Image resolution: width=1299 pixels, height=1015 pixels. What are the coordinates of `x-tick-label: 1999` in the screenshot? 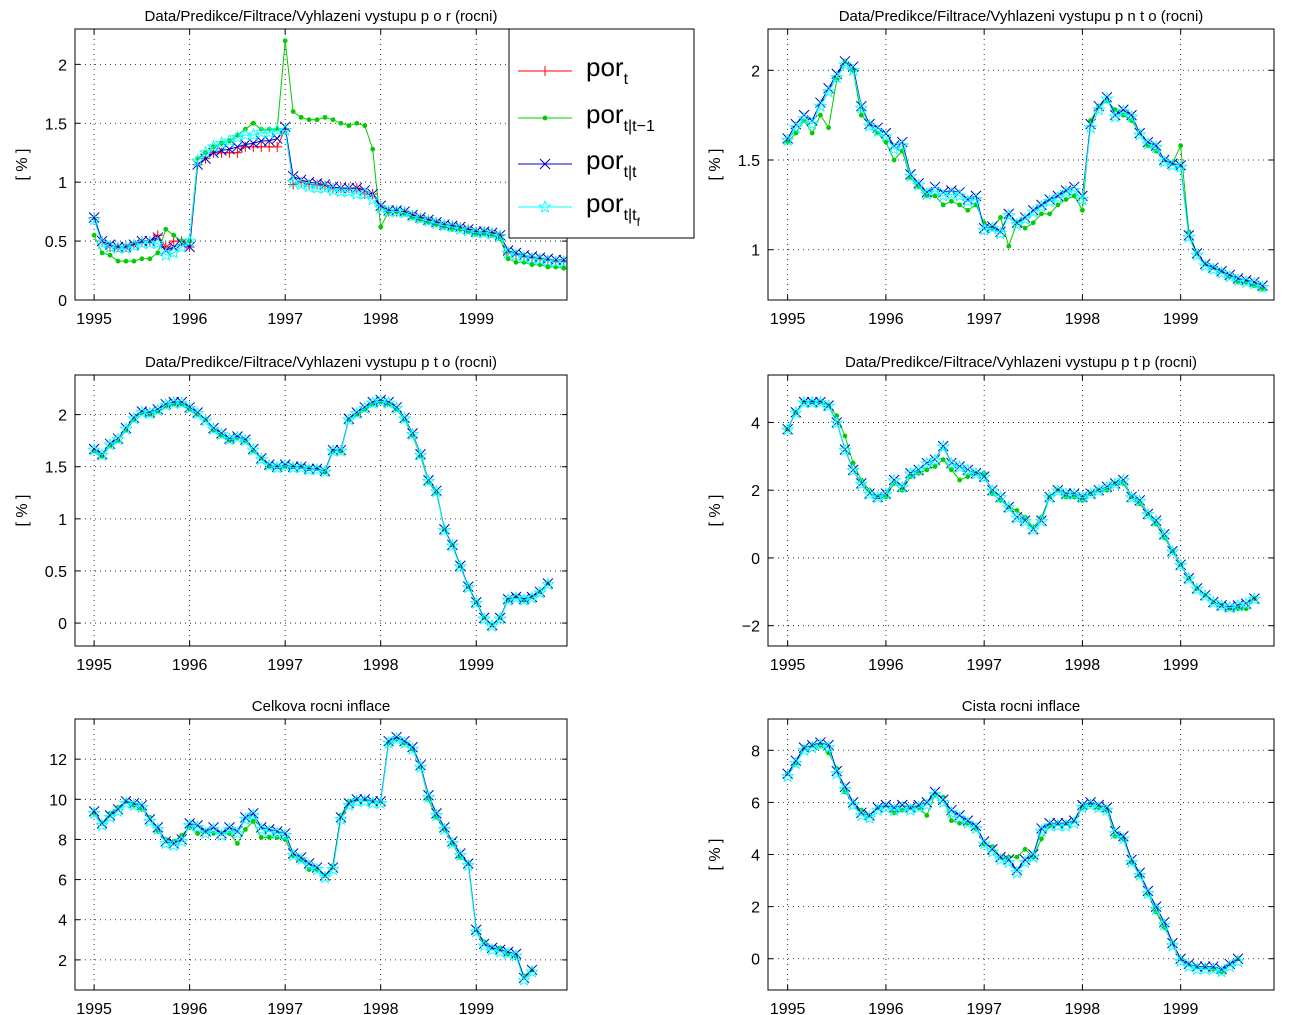 It's located at (1181, 319).